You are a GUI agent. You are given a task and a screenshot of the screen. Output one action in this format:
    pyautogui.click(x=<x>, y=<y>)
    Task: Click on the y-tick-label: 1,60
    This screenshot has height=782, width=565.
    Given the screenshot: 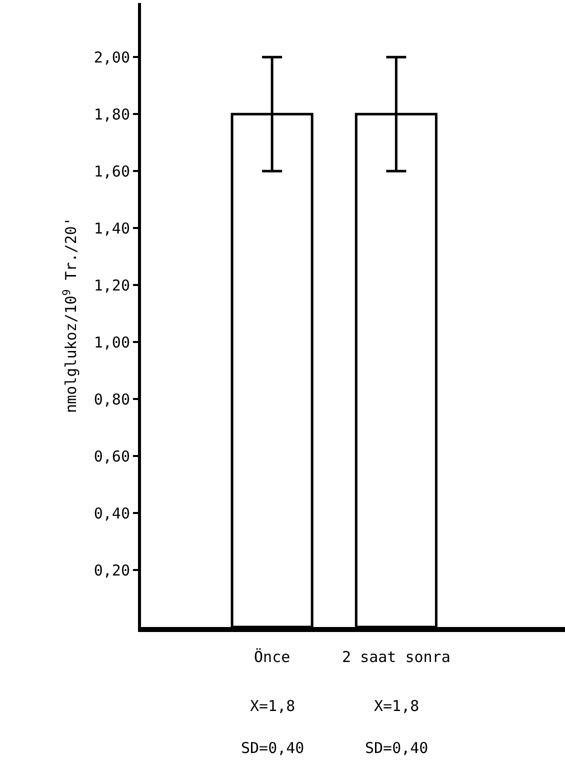 What is the action you would take?
    pyautogui.click(x=112, y=171)
    